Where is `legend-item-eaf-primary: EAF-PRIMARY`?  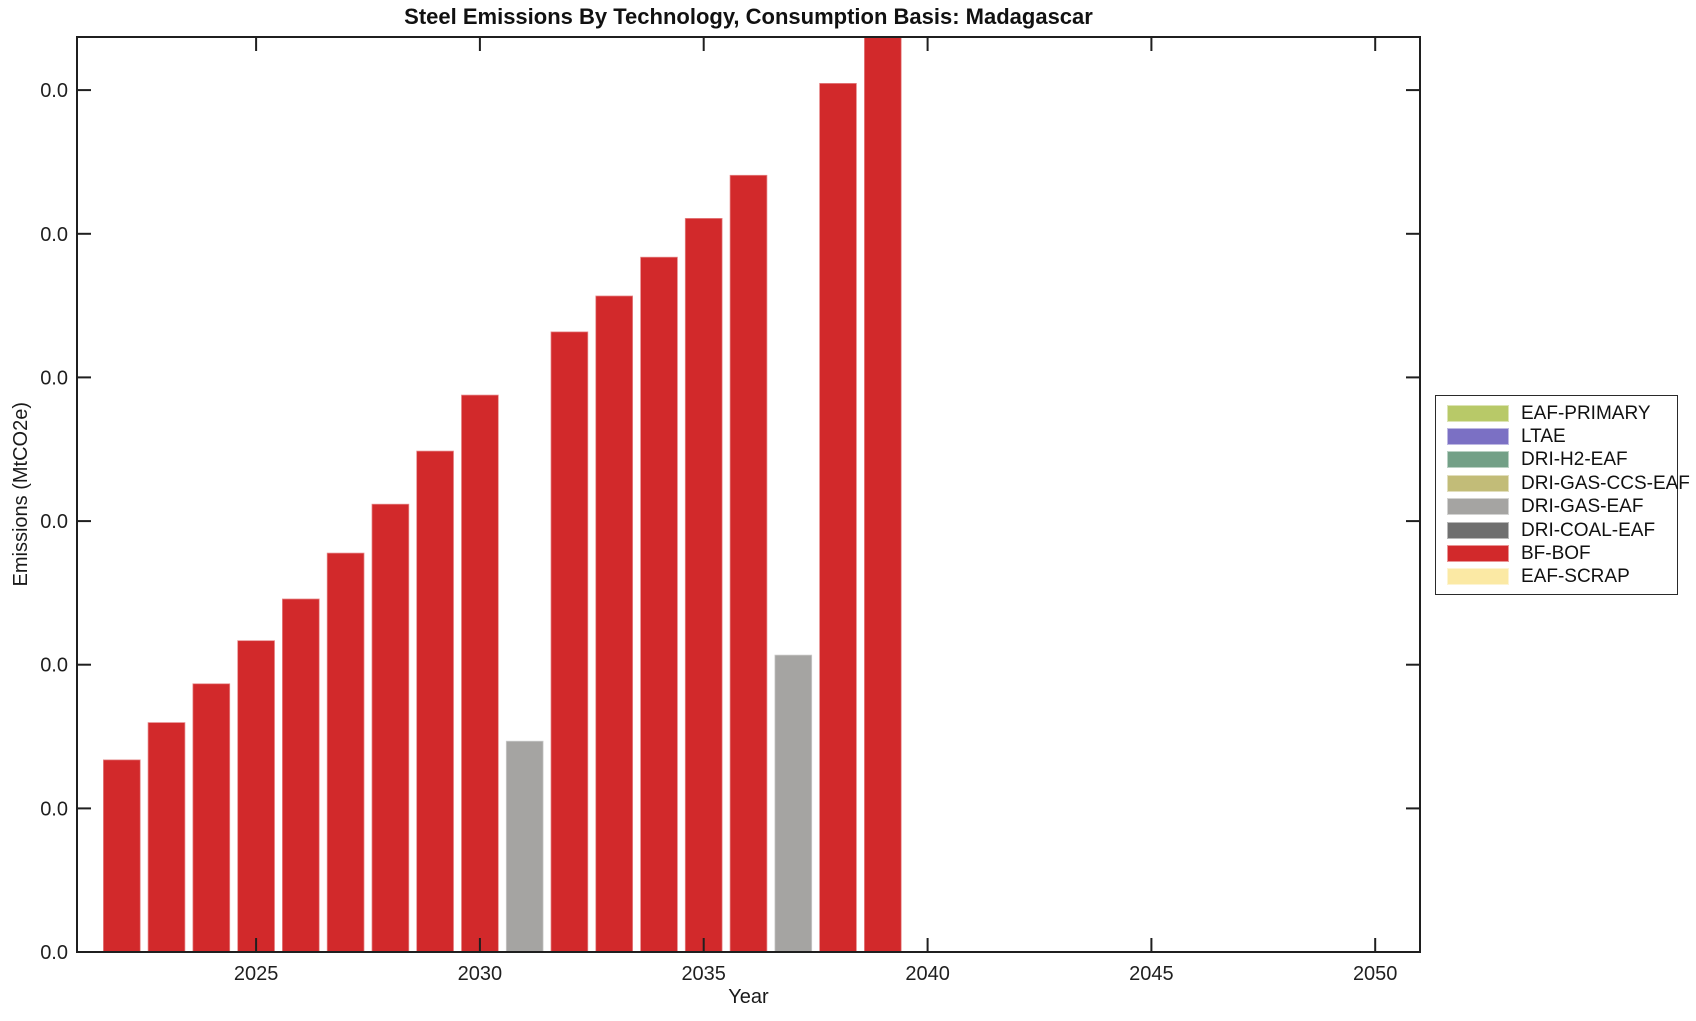 legend-item-eaf-primary: EAF-PRIMARY is located at coordinates (1562, 413).